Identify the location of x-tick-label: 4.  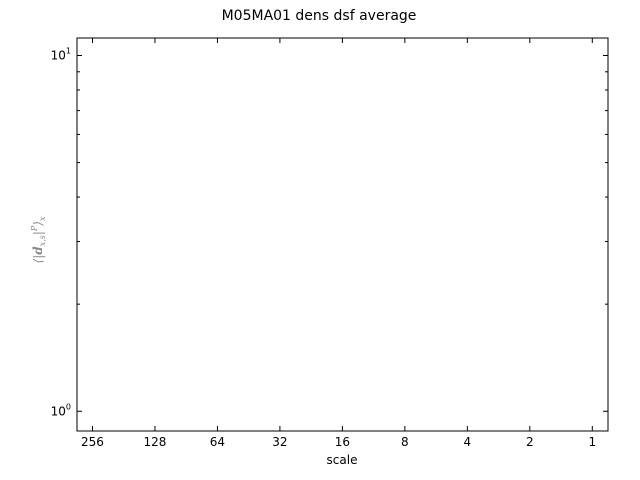
(468, 442).